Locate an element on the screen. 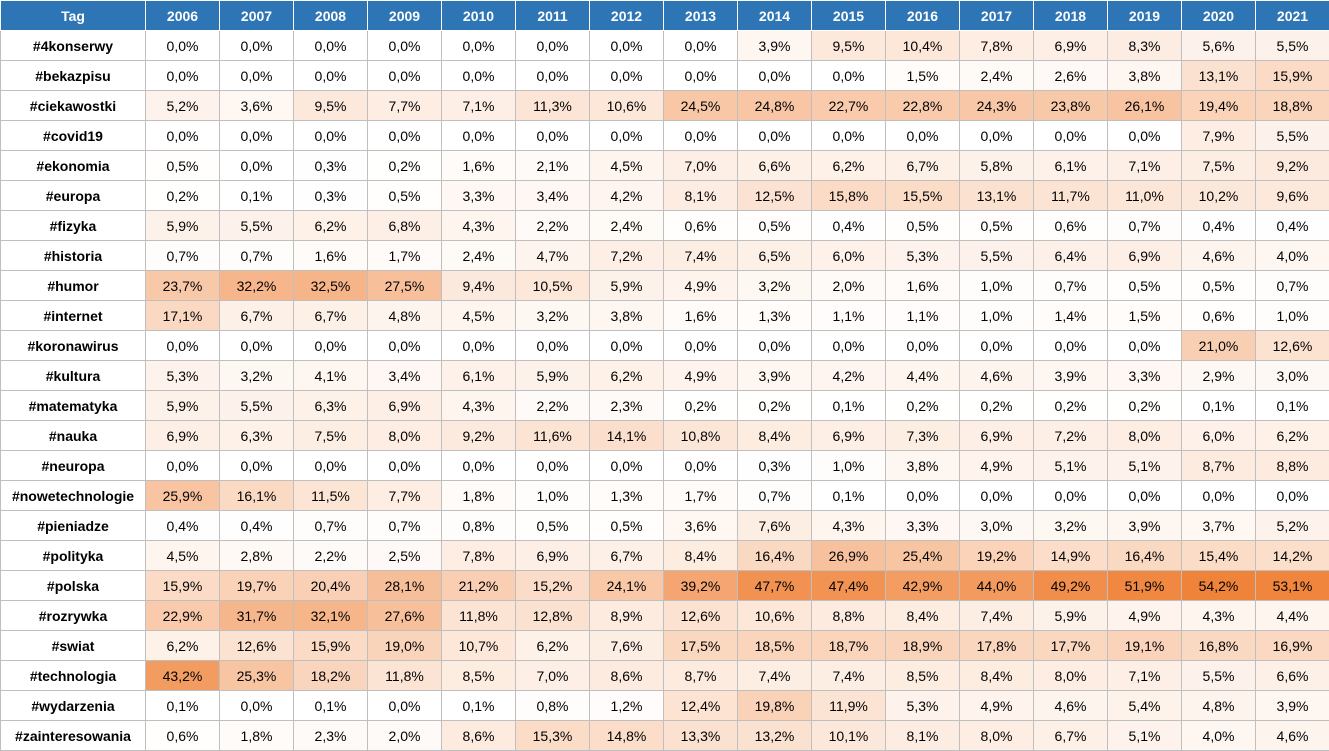  value-cell: 7,5% is located at coordinates (1218, 165).